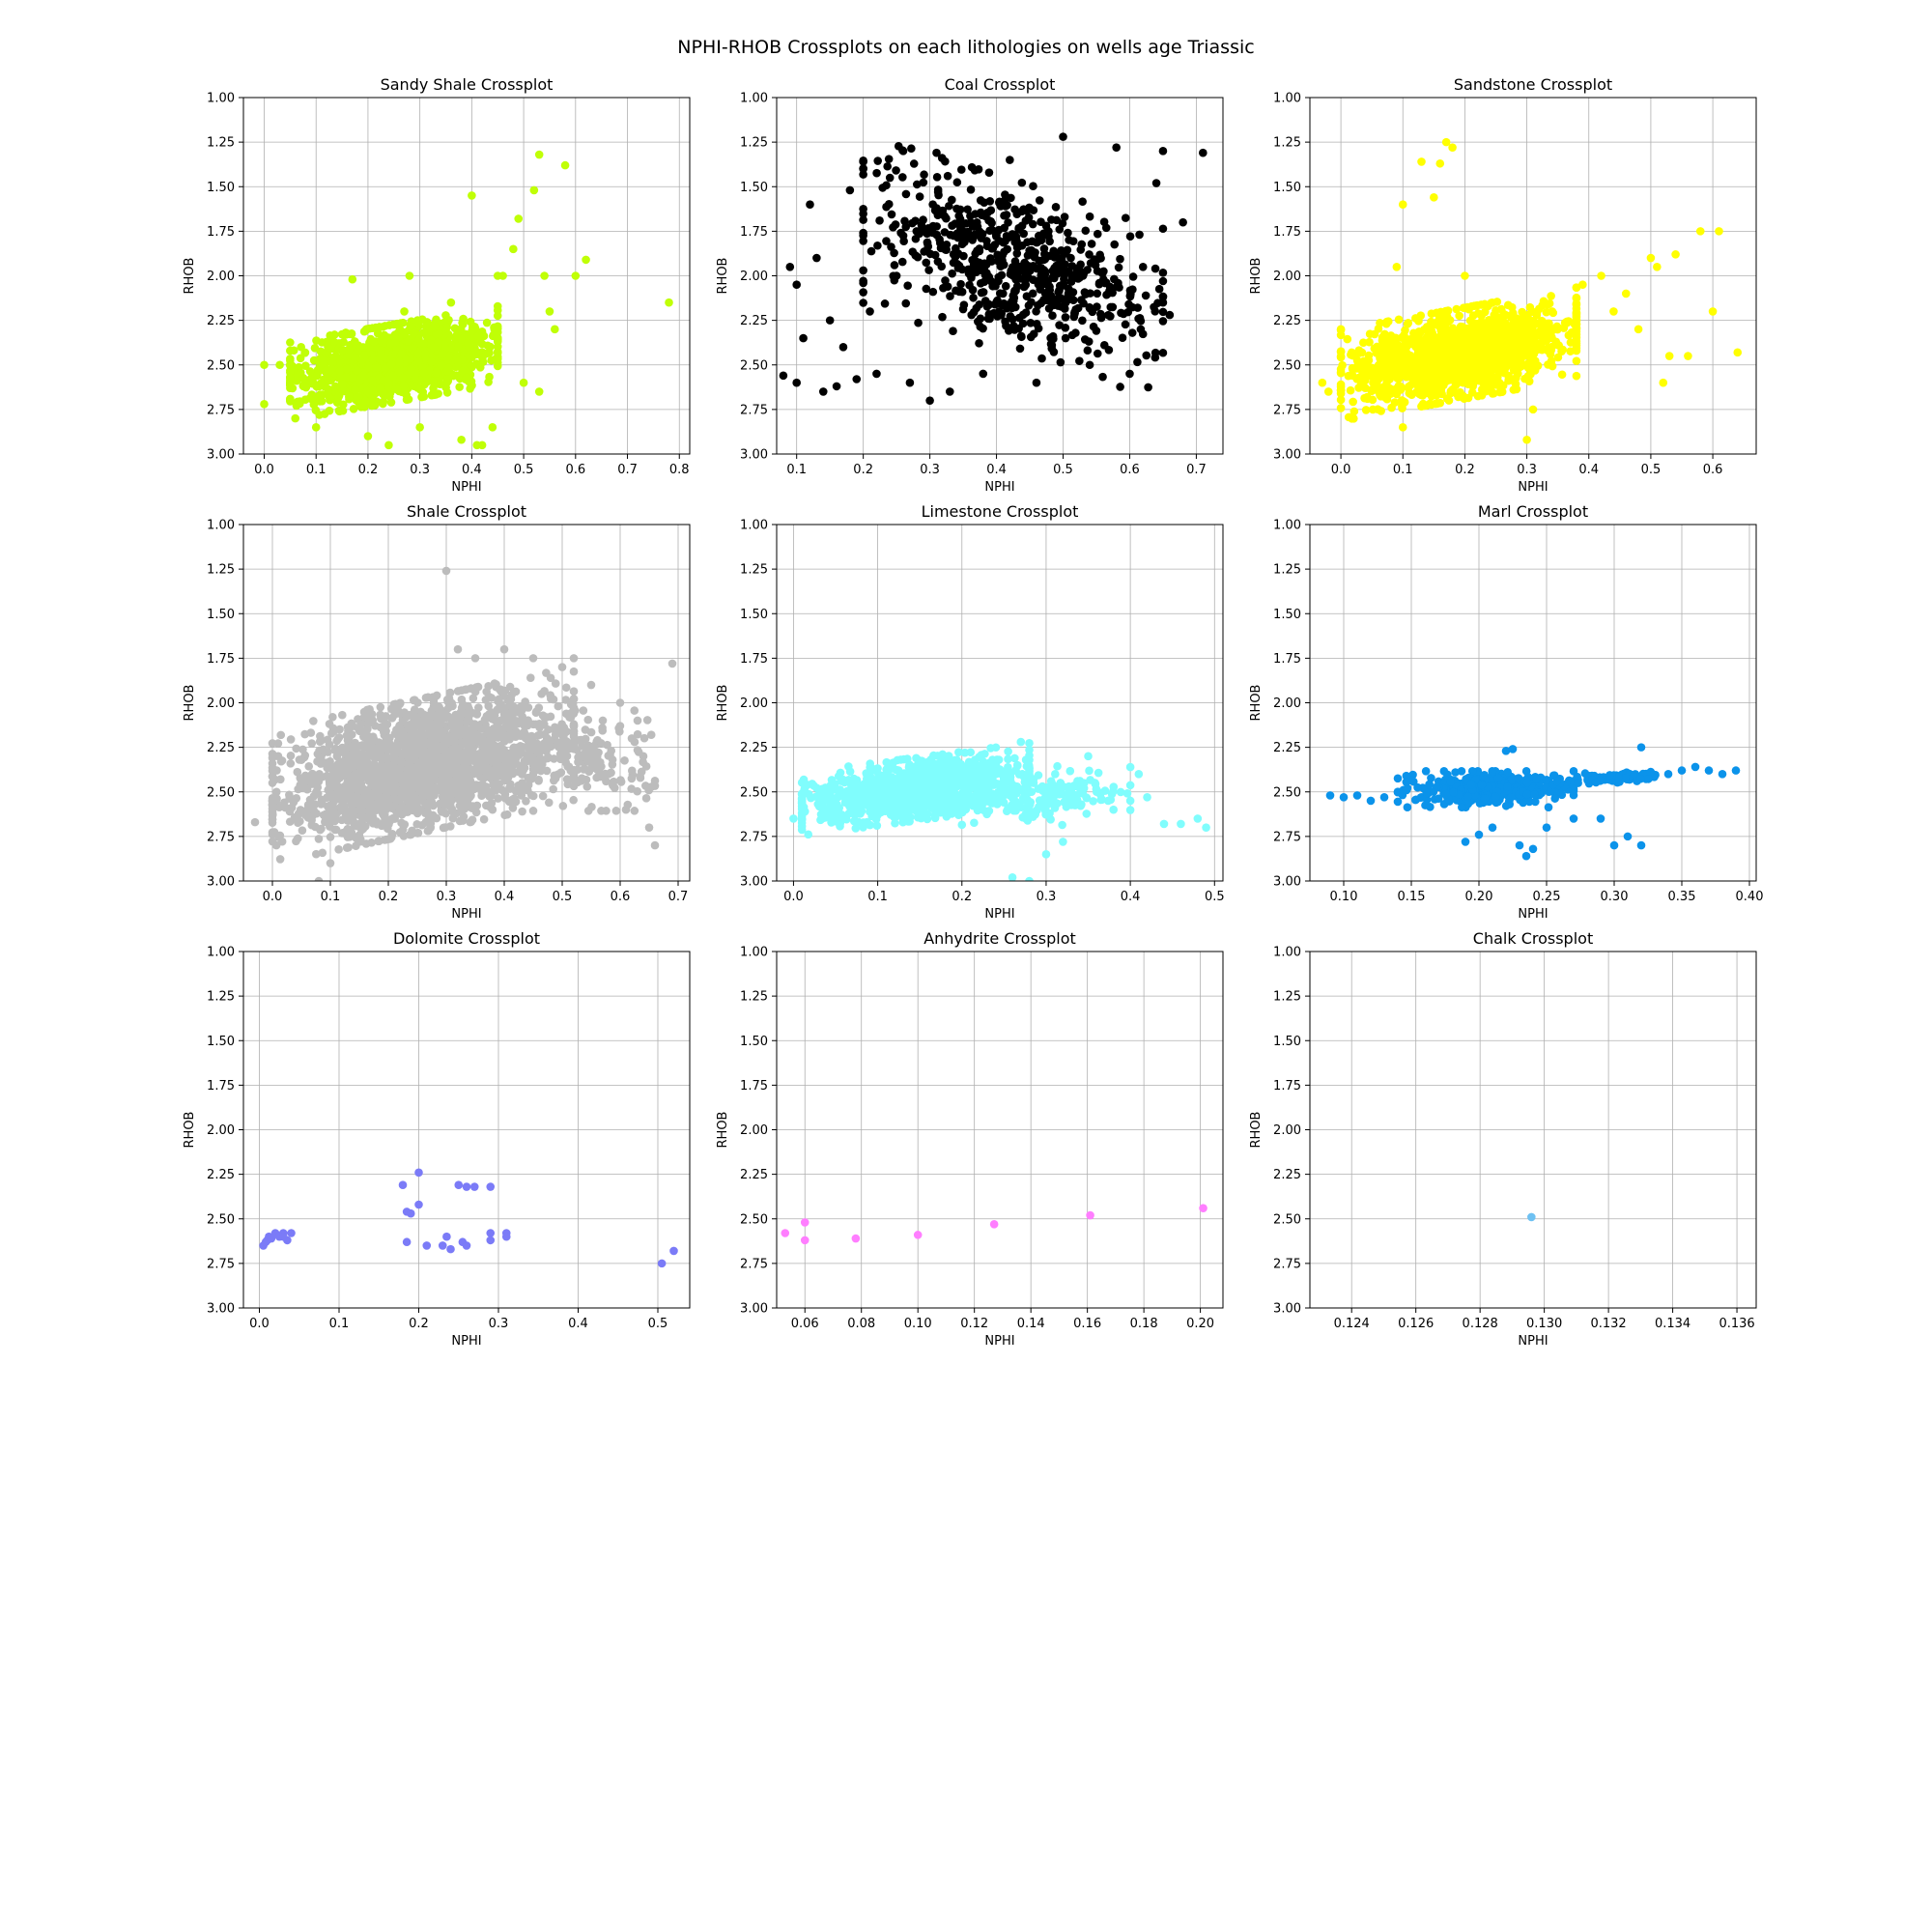  What do you see at coordinates (754, 321) in the screenshot?
I see `y-tick-label: 2.25` at bounding box center [754, 321].